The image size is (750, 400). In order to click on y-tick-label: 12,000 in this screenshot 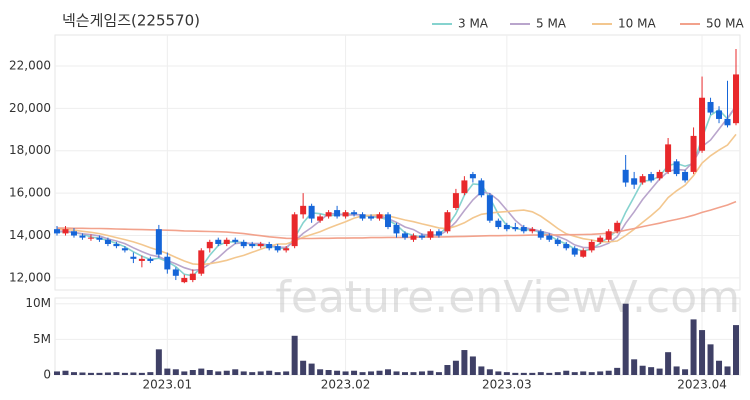, I will do `click(30, 277)`.